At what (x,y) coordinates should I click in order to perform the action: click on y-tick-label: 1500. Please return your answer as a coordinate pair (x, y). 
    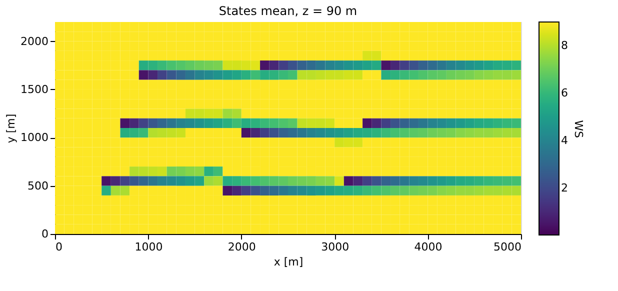
    Looking at the image, I should click on (34, 89).